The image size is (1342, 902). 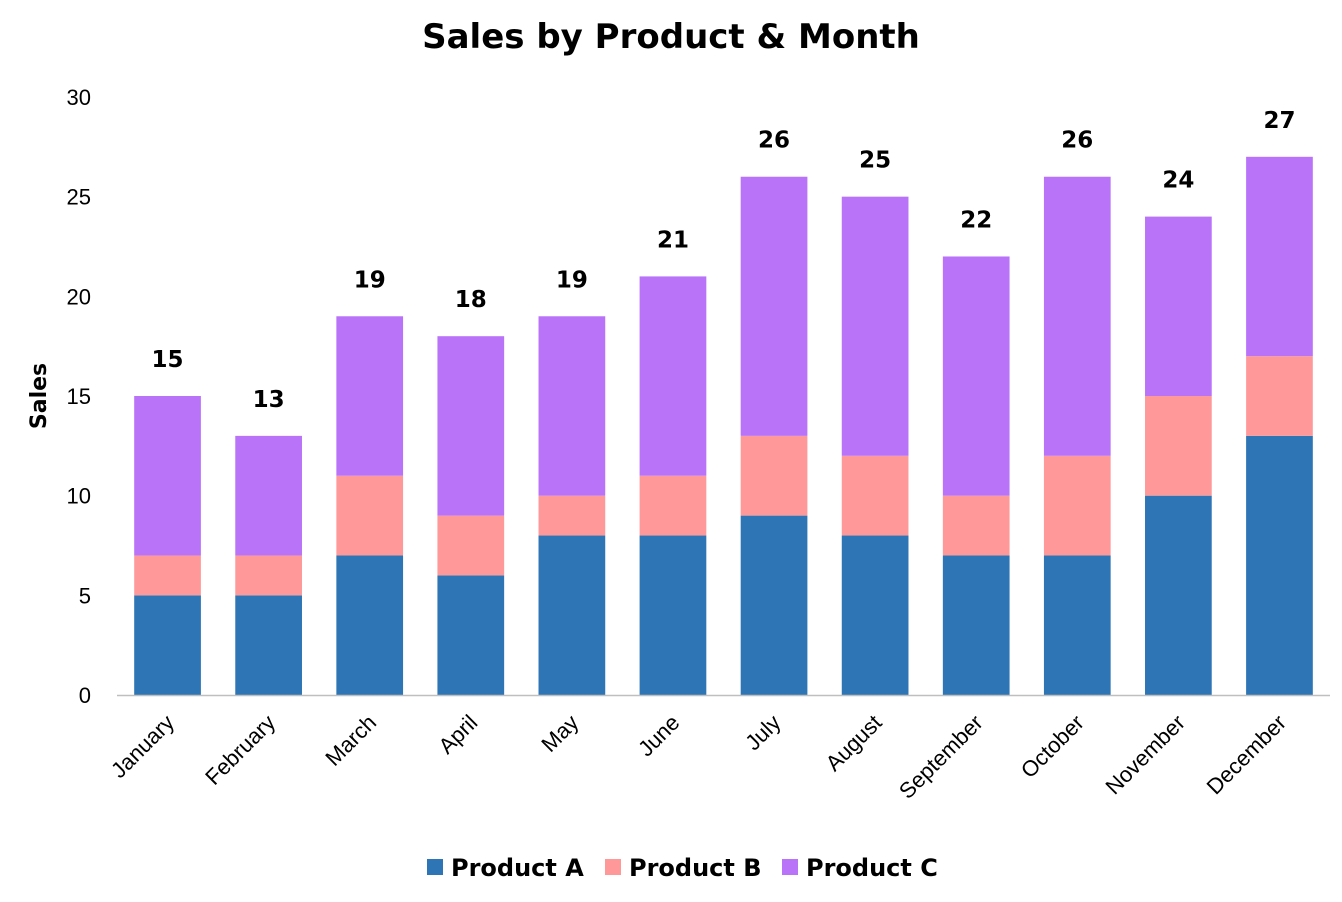 What do you see at coordinates (658, 735) in the screenshot?
I see `x-tick-label: June` at bounding box center [658, 735].